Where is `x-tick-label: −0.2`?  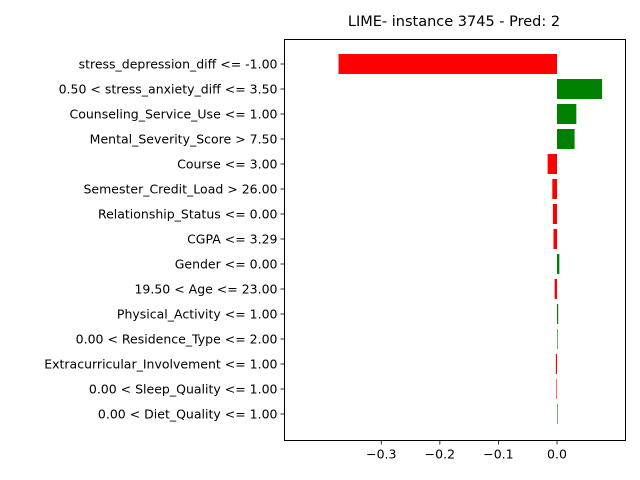
x-tick-label: −0.2 is located at coordinates (440, 454).